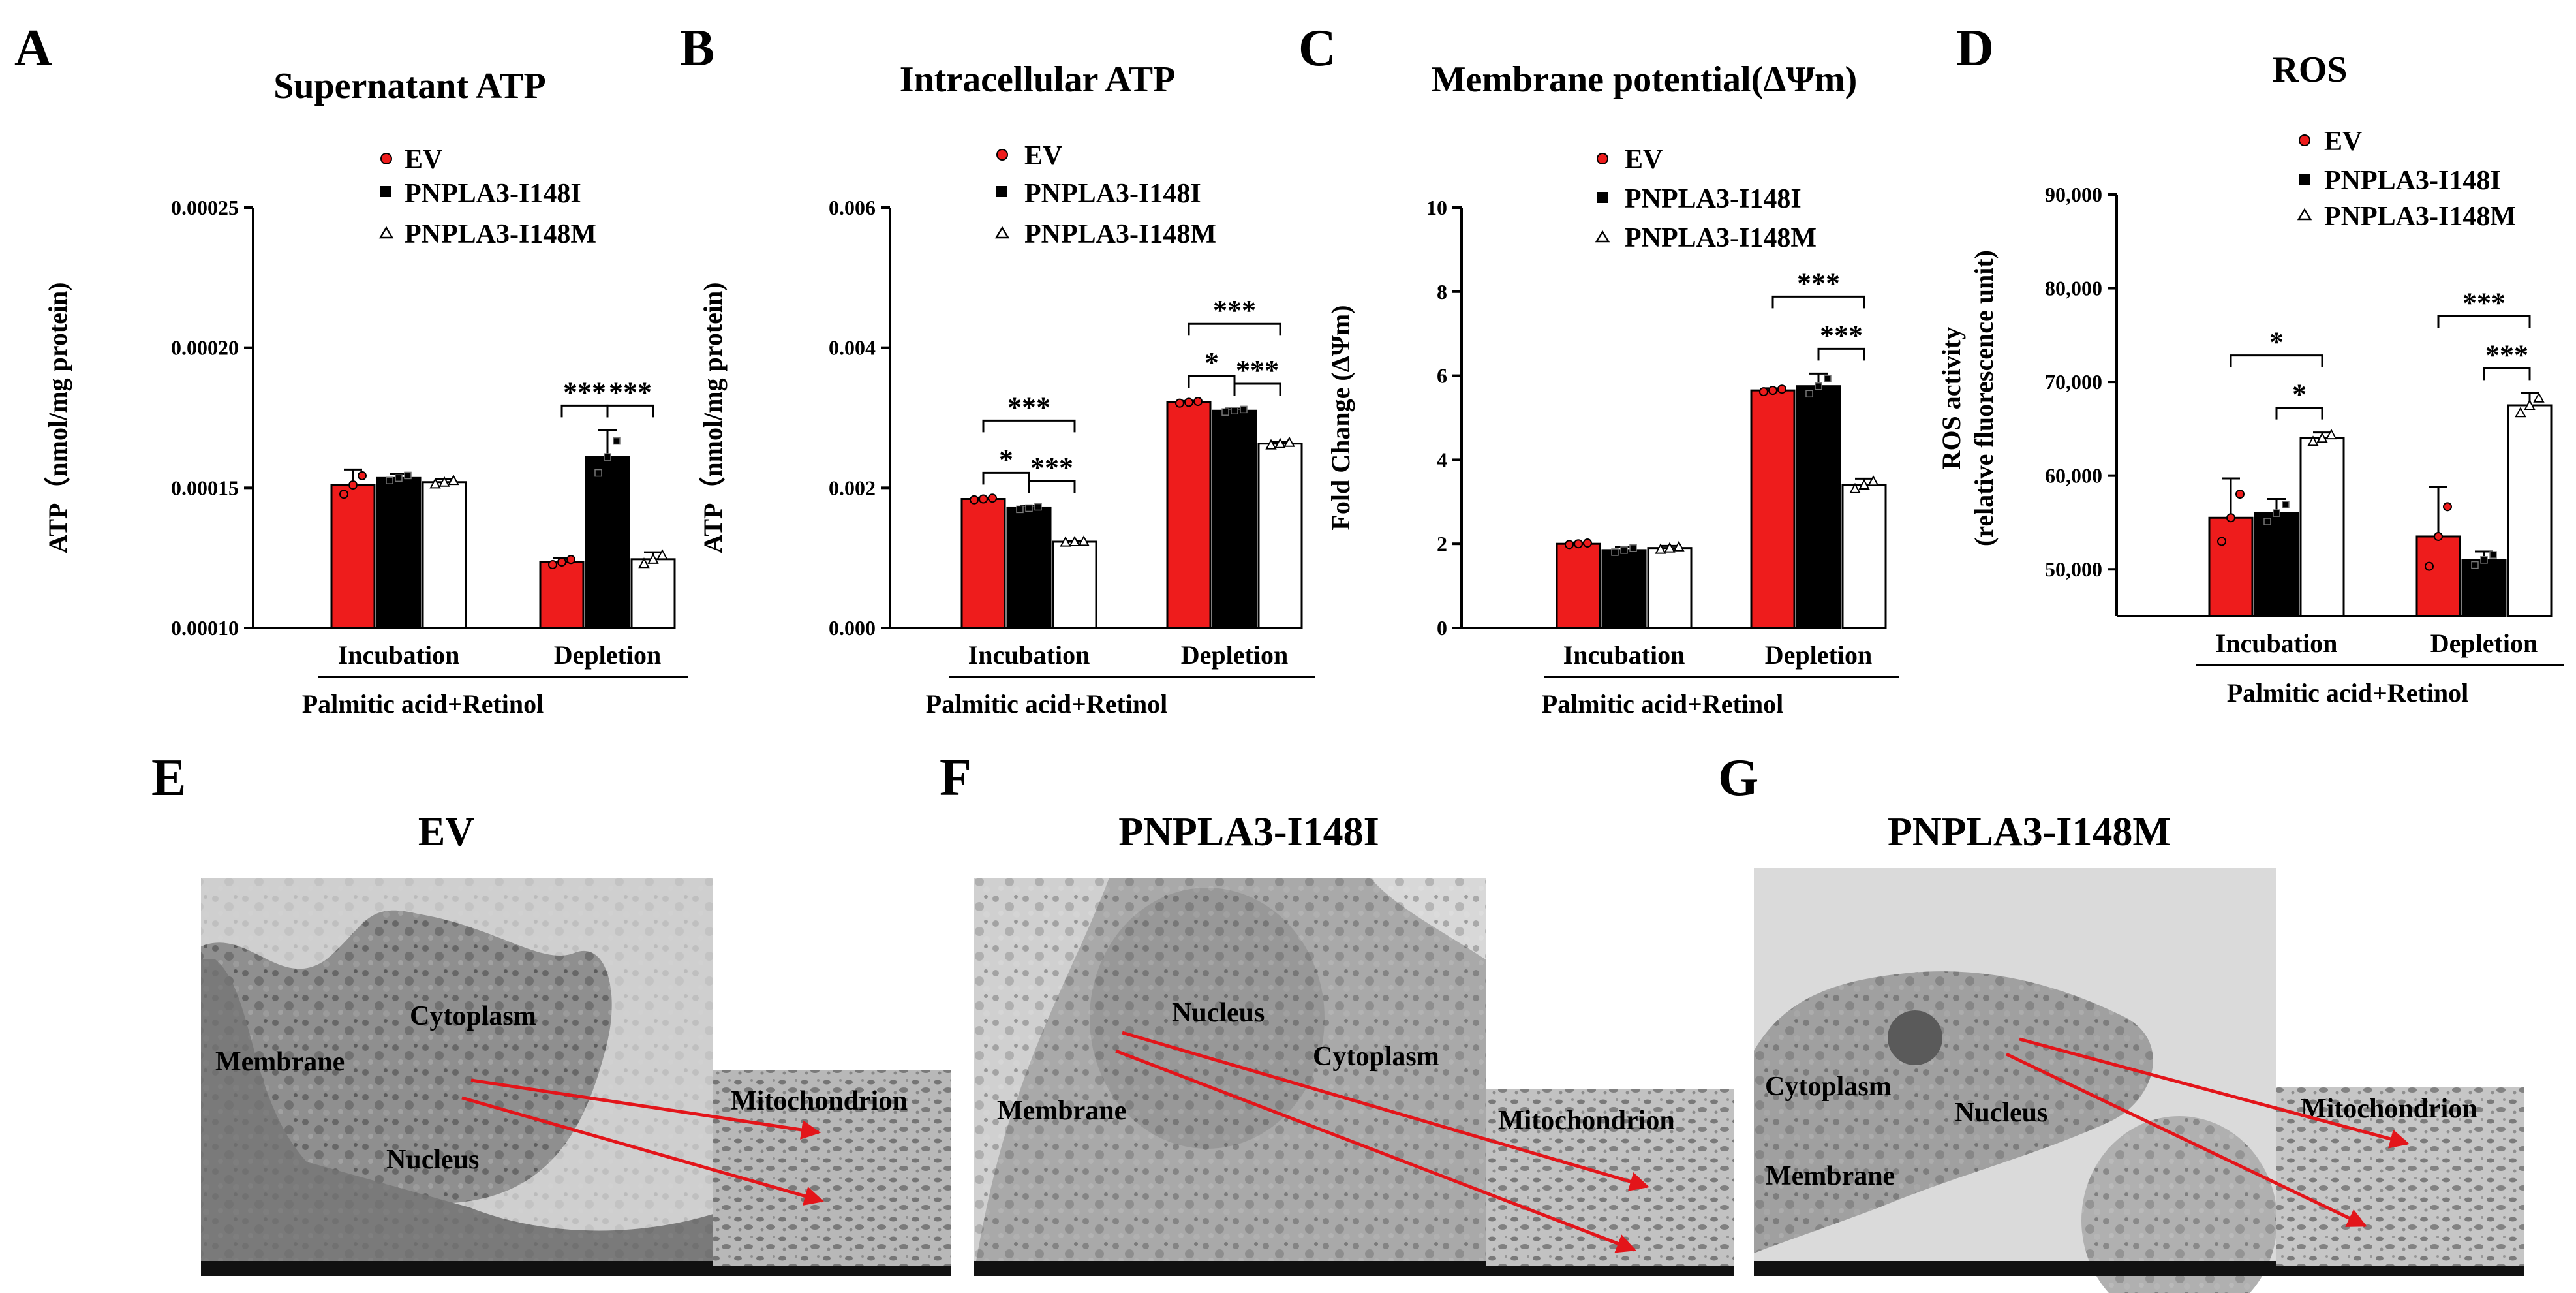  What do you see at coordinates (2389, 1109) in the screenshot?
I see `mitochondrion-label-g: Mitochondrion` at bounding box center [2389, 1109].